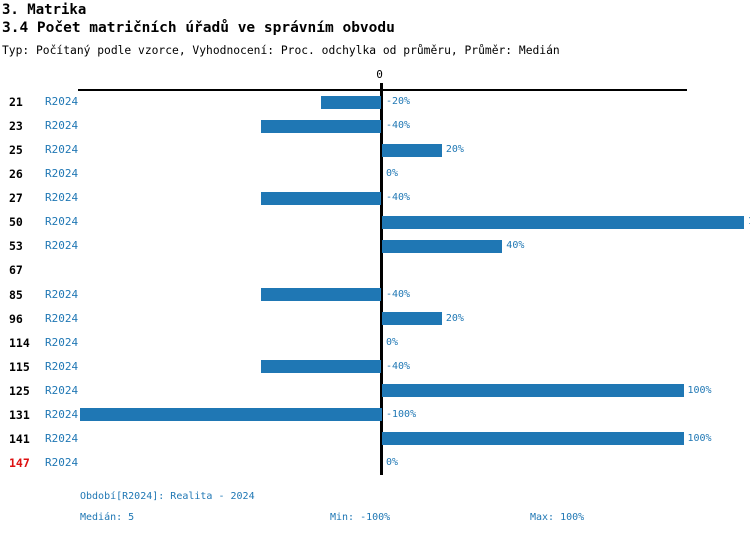  Describe the element at coordinates (401, 414) in the screenshot. I see `bar-value-label: -100%` at that location.